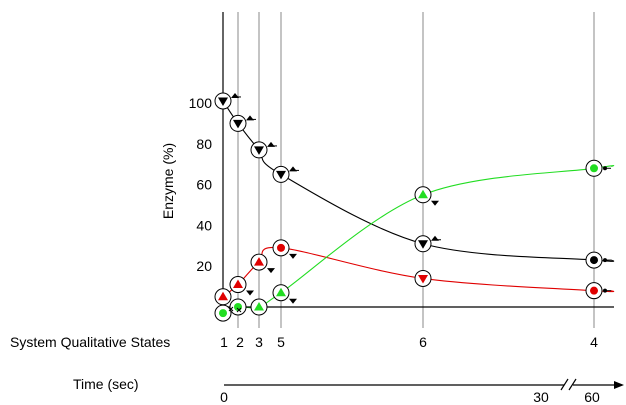 This screenshot has width=626, height=405. What do you see at coordinates (204, 144) in the screenshot?
I see `y-tick-label: 80` at bounding box center [204, 144].